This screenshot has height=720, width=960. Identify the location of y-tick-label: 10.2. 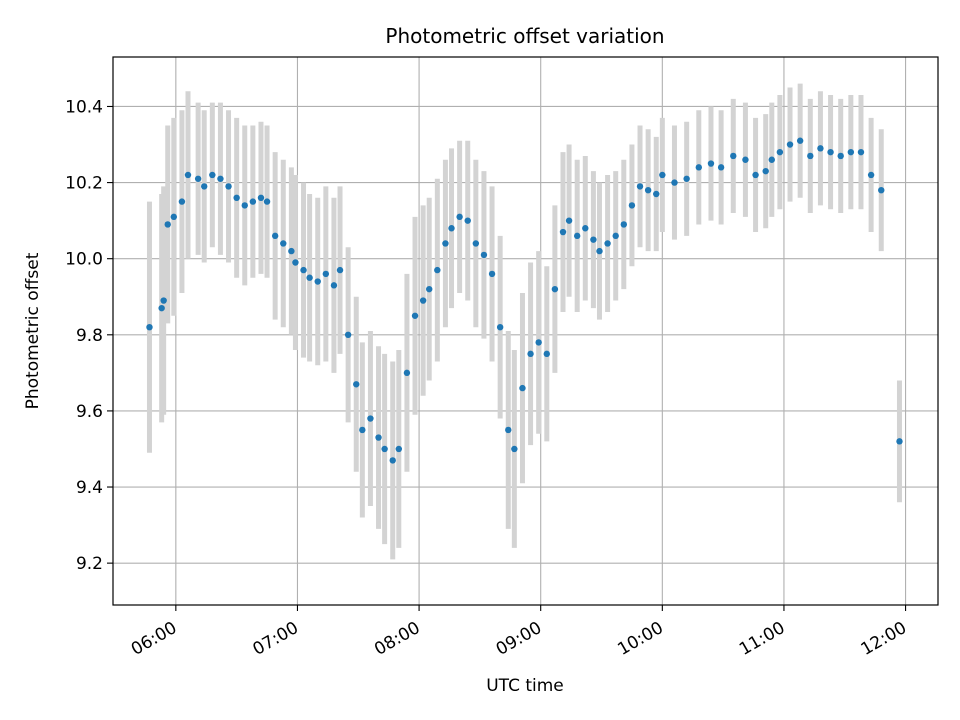
(84, 184).